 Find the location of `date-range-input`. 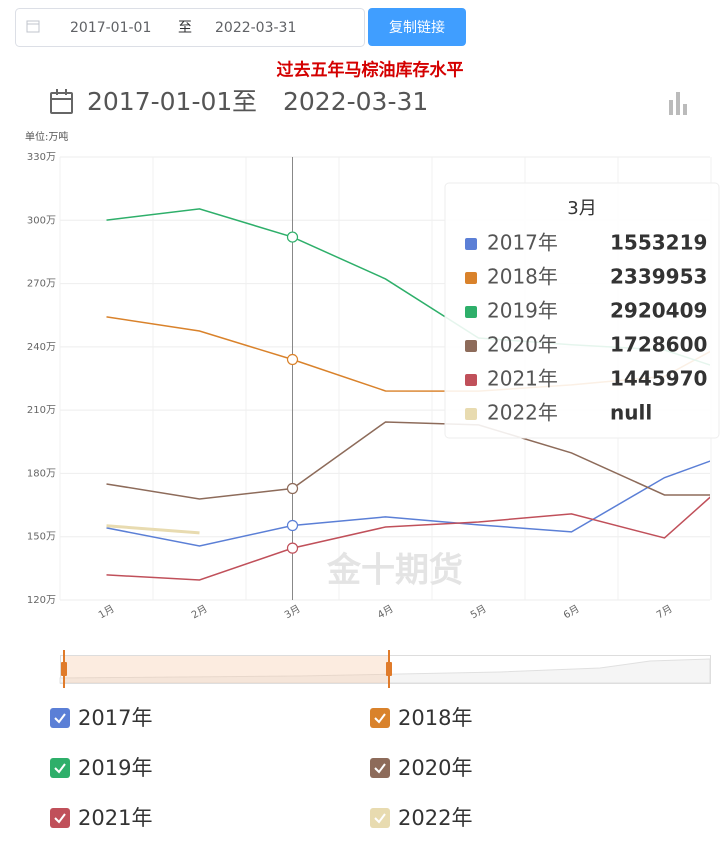

date-range-input is located at coordinates (190, 27).